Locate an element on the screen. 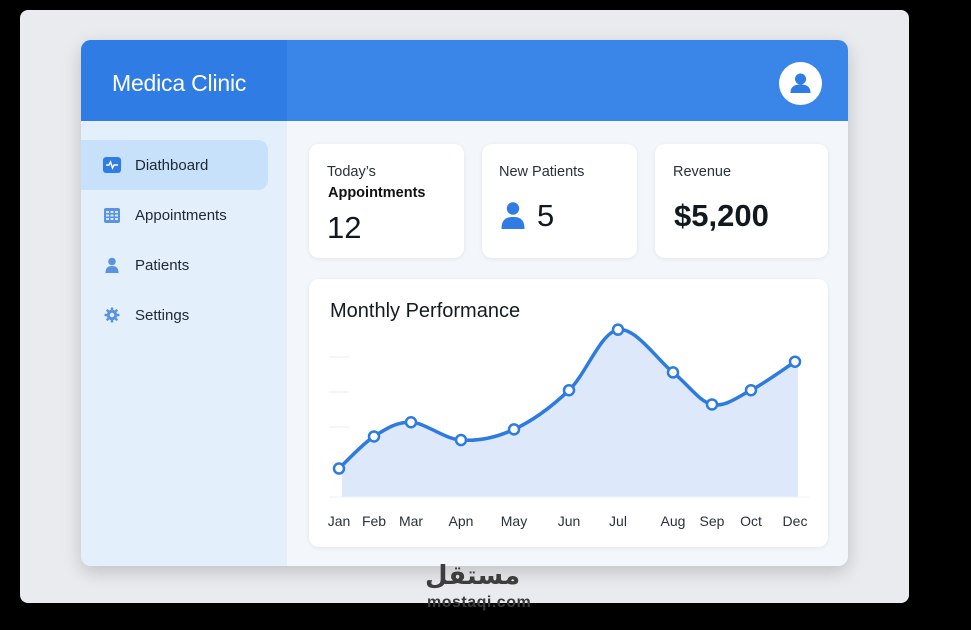  revenue-card: Revenue $5,200 is located at coordinates (741, 201).